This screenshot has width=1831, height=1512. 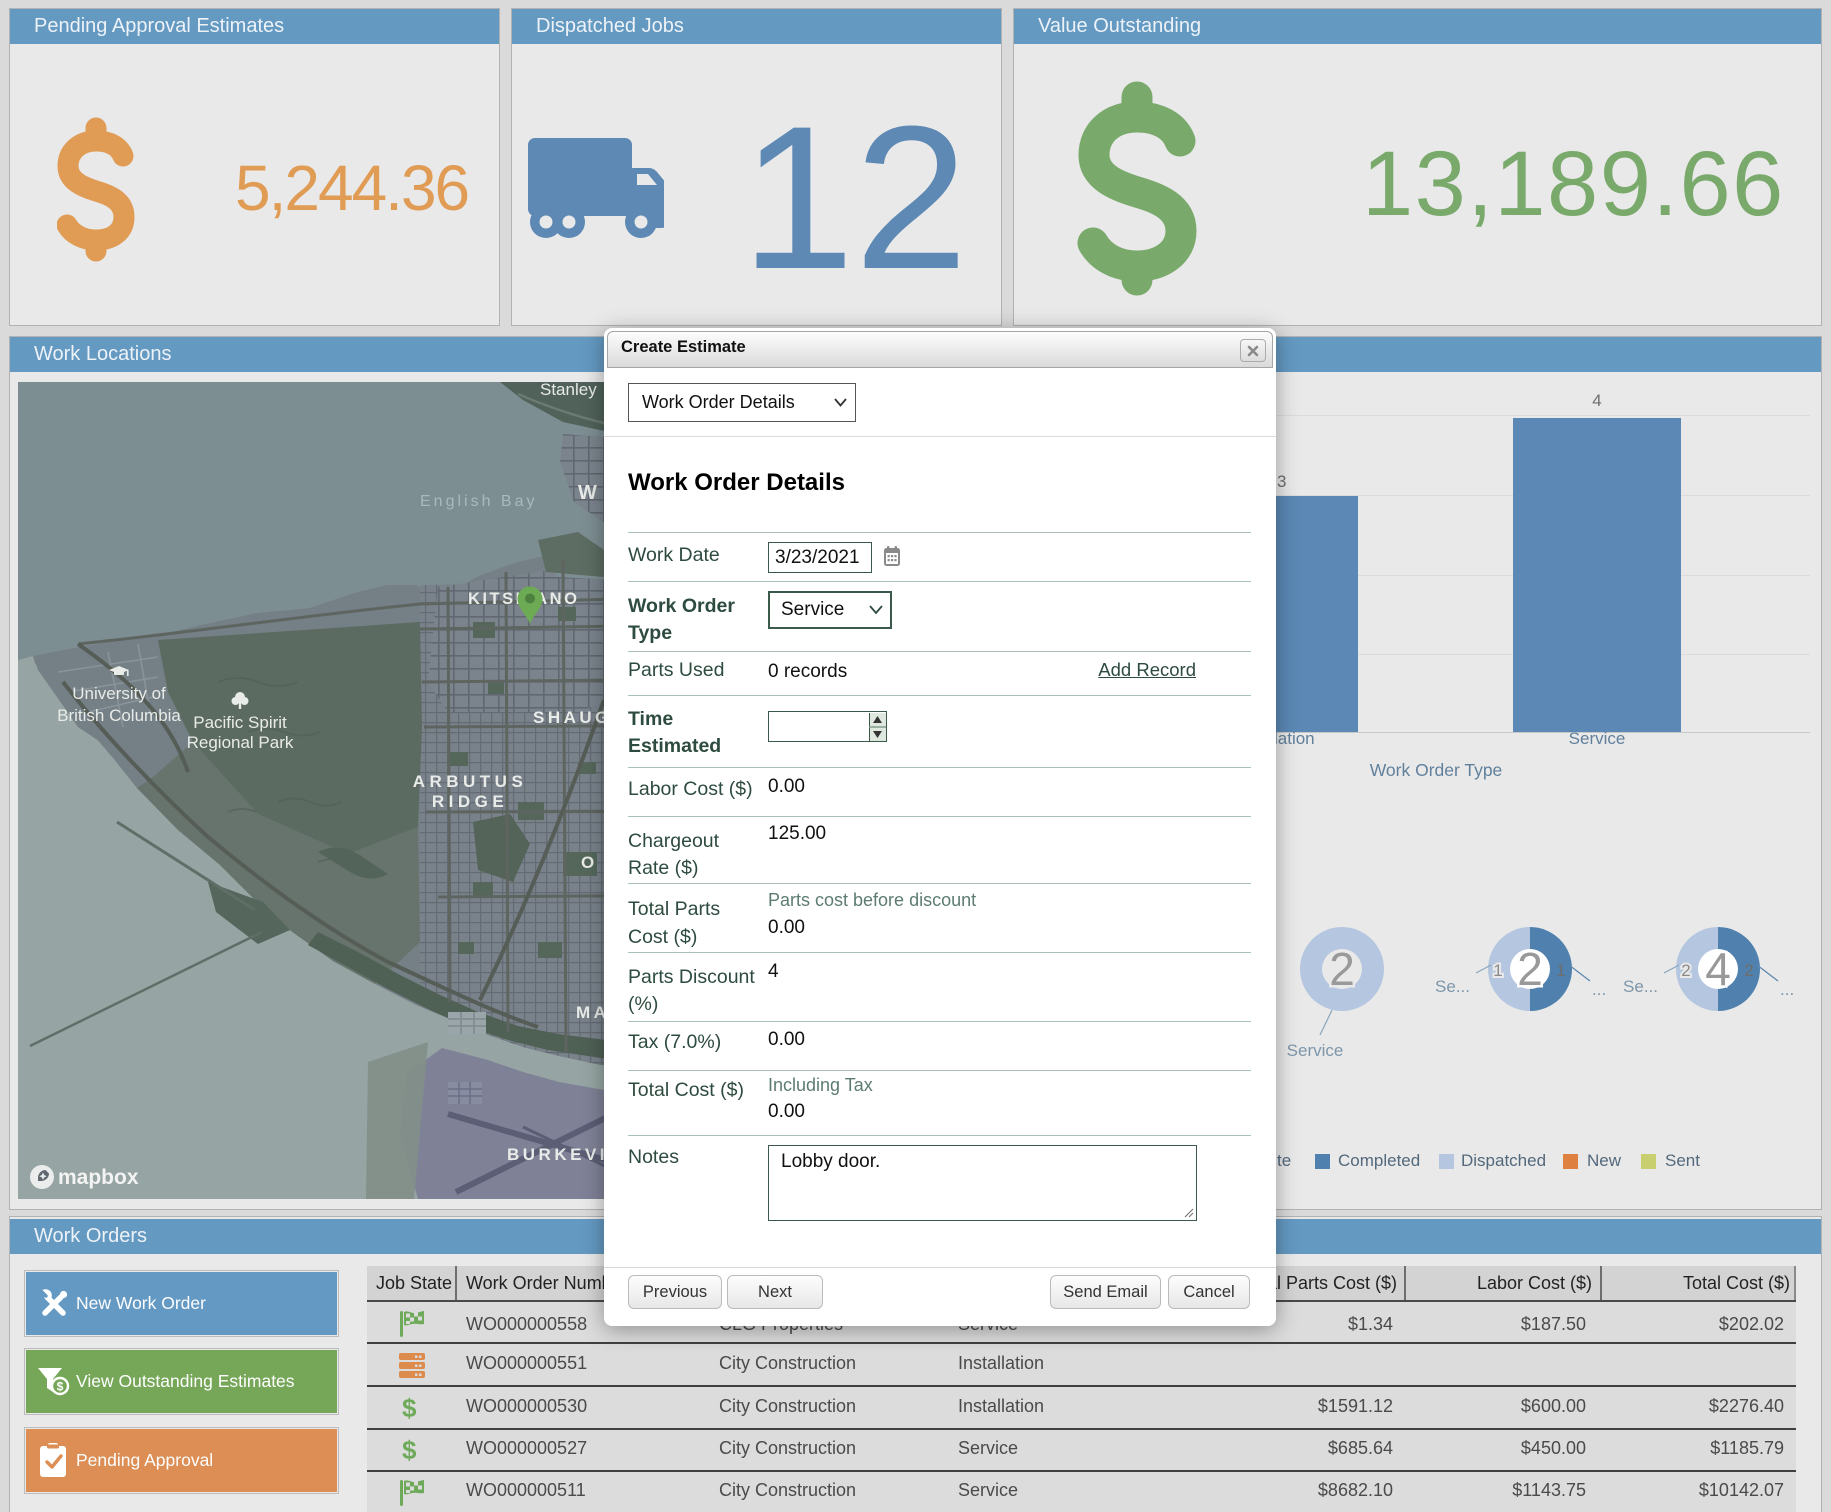 What do you see at coordinates (572, 717) in the screenshot?
I see `svg-text: SHAUG` at bounding box center [572, 717].